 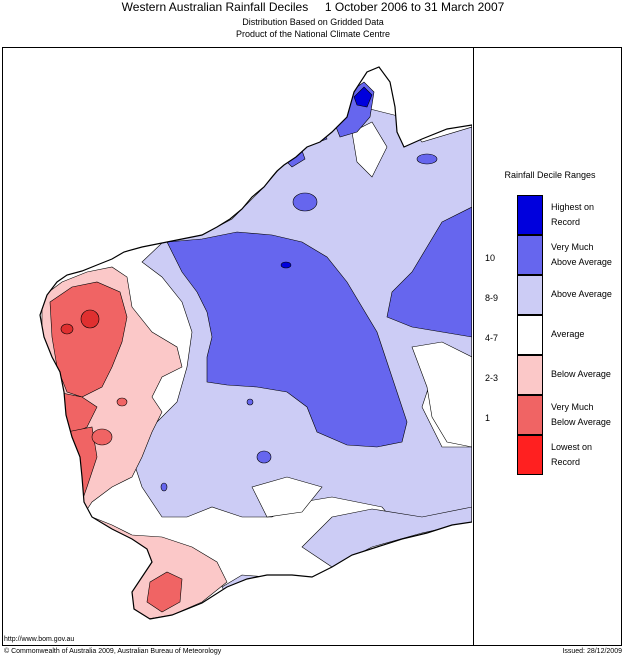 I want to click on region-very-much-above-average-patch-east, so click(x=427, y=159).